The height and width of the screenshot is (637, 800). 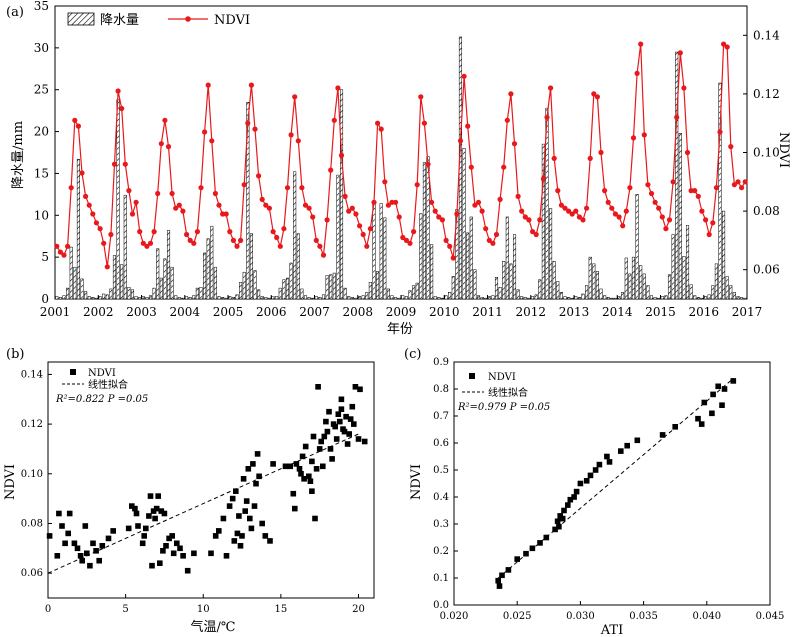 What do you see at coordinates (401, 312) in the screenshot?
I see `a-xtick-label: 2009` at bounding box center [401, 312].